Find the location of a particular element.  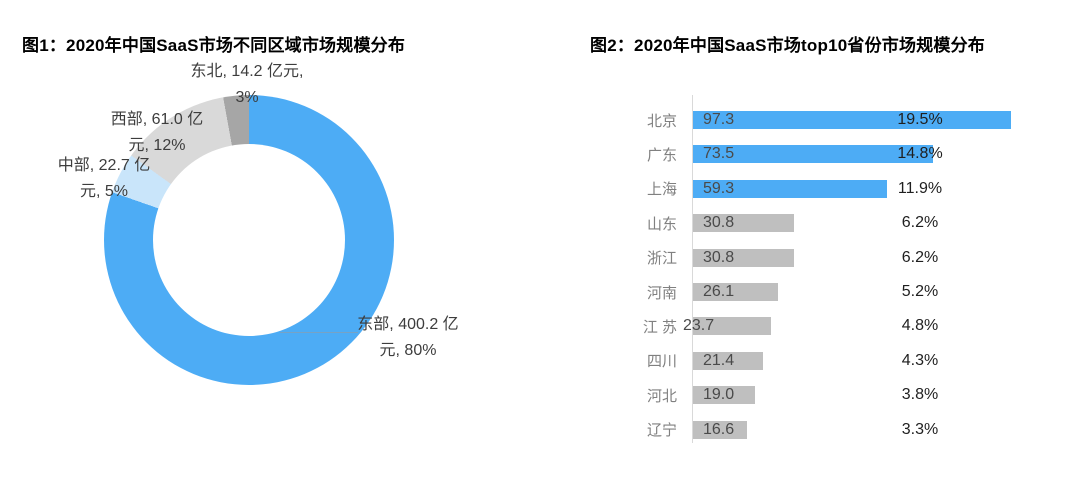

value-label: 16.6 is located at coordinates (719, 429).